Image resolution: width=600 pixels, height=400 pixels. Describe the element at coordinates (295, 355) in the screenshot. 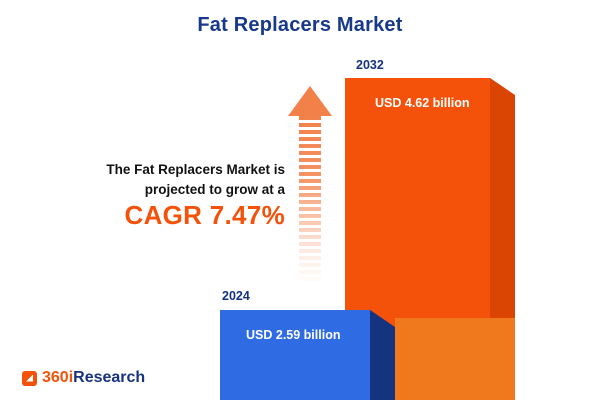

I see `bar-2024` at that location.